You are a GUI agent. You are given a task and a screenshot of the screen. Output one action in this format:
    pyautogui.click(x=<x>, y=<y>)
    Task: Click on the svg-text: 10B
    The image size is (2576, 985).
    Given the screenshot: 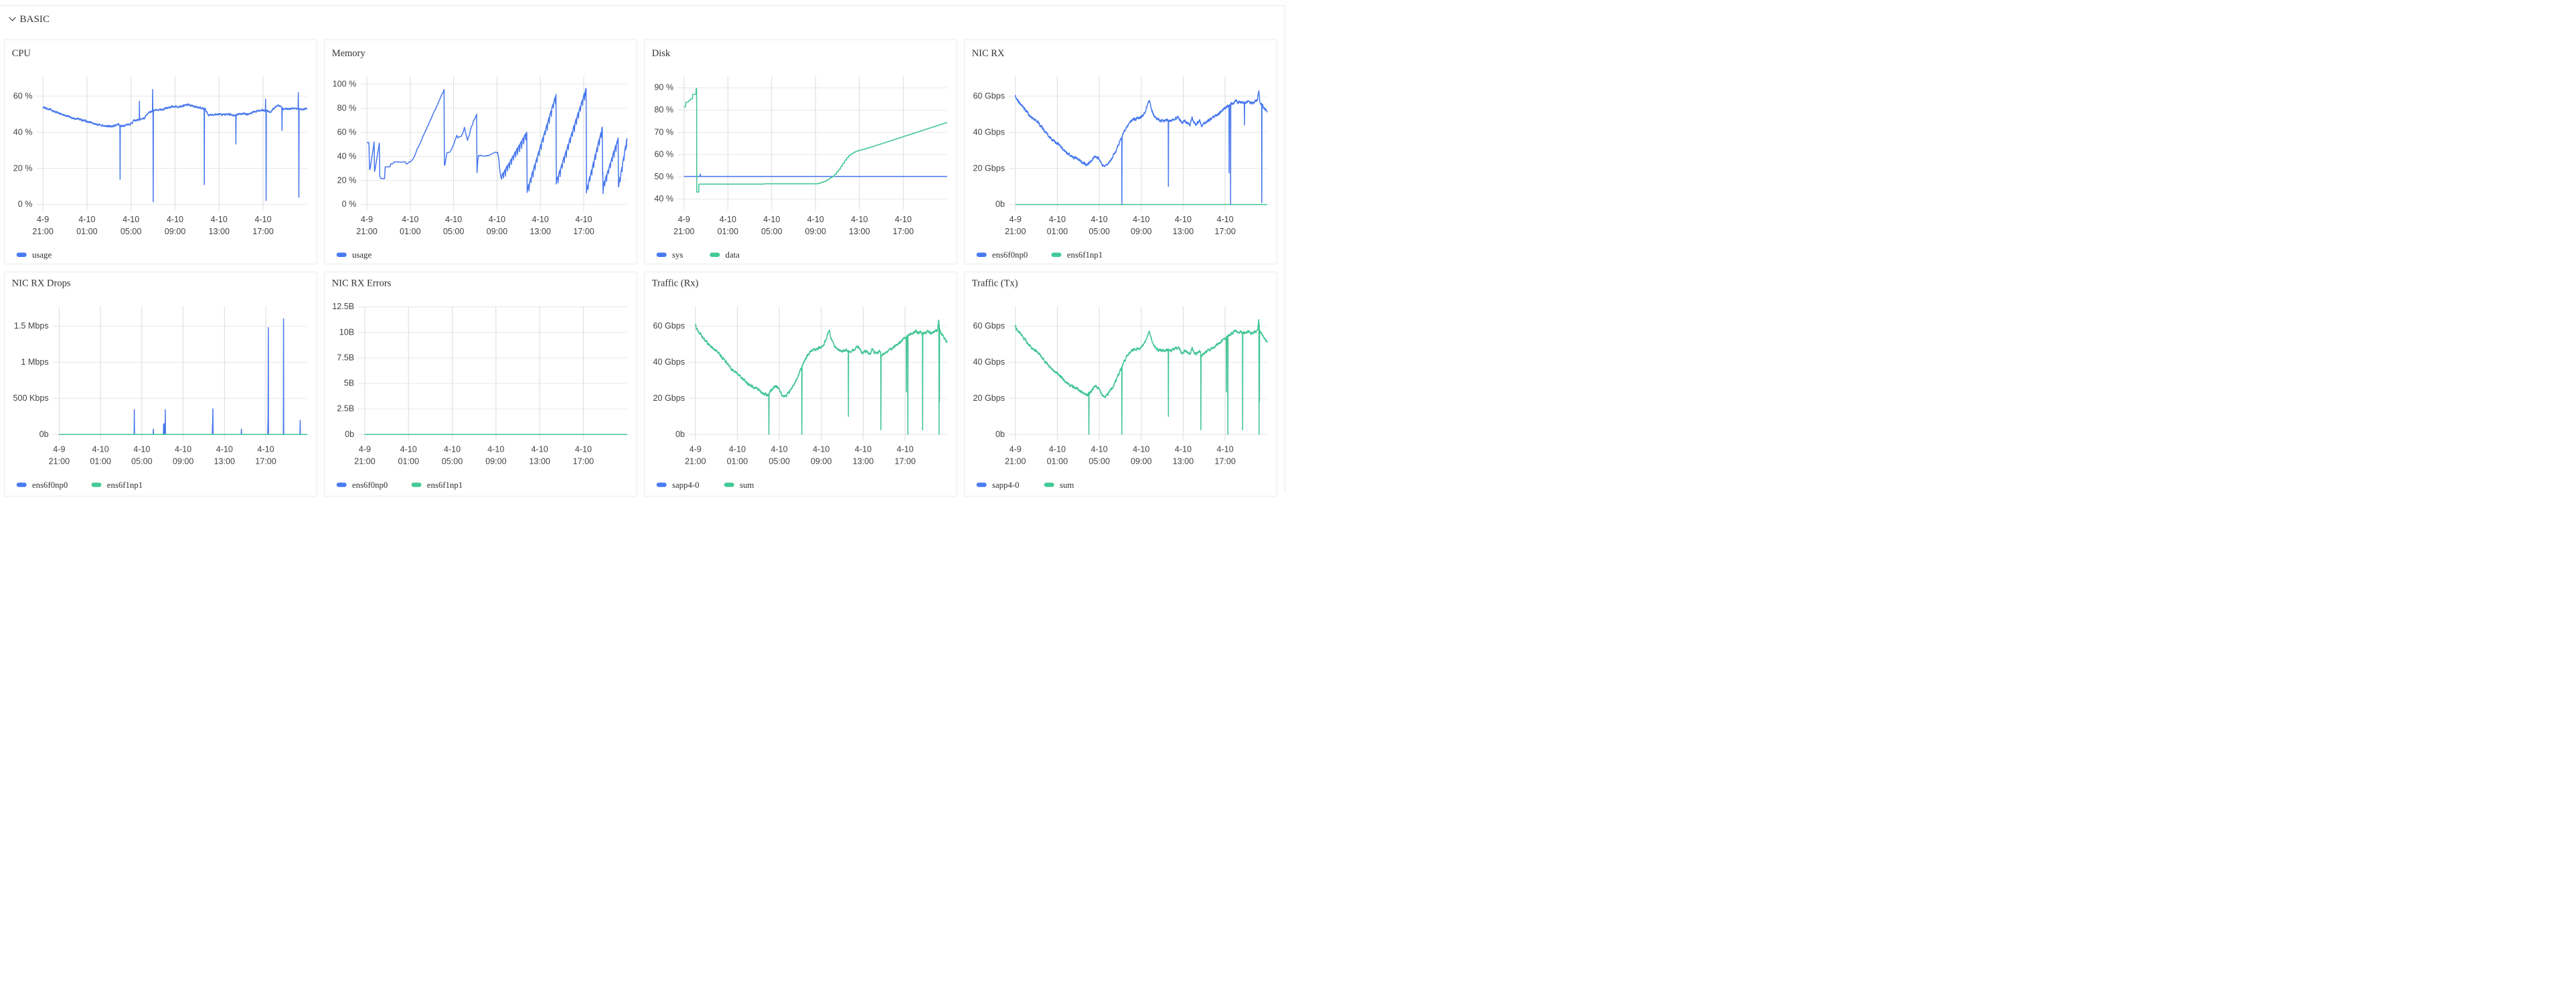 What is the action you would take?
    pyautogui.click(x=346, y=332)
    